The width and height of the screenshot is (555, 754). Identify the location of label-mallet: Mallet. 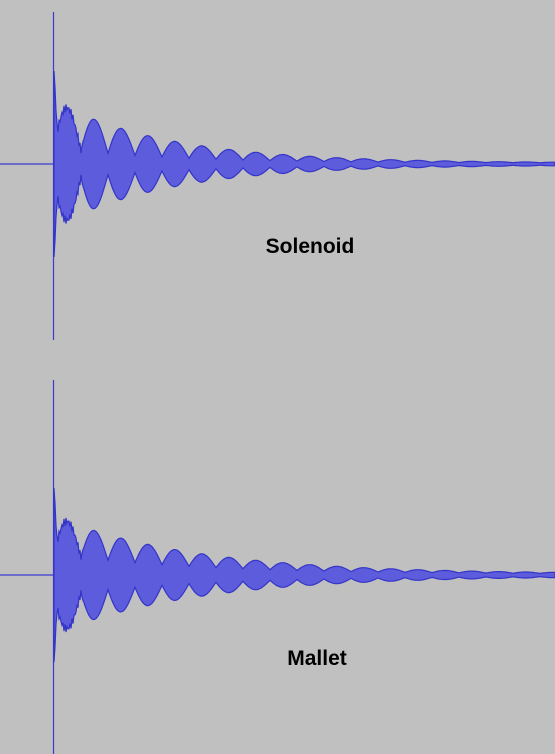
(317, 658).